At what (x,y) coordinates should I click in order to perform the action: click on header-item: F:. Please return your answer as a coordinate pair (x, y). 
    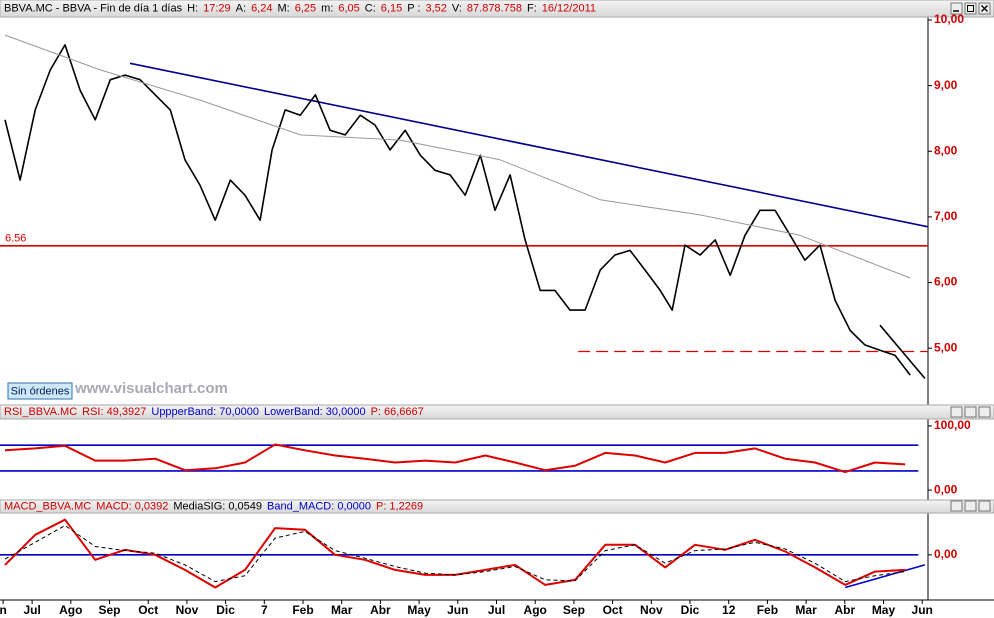
    Looking at the image, I should click on (532, 8).